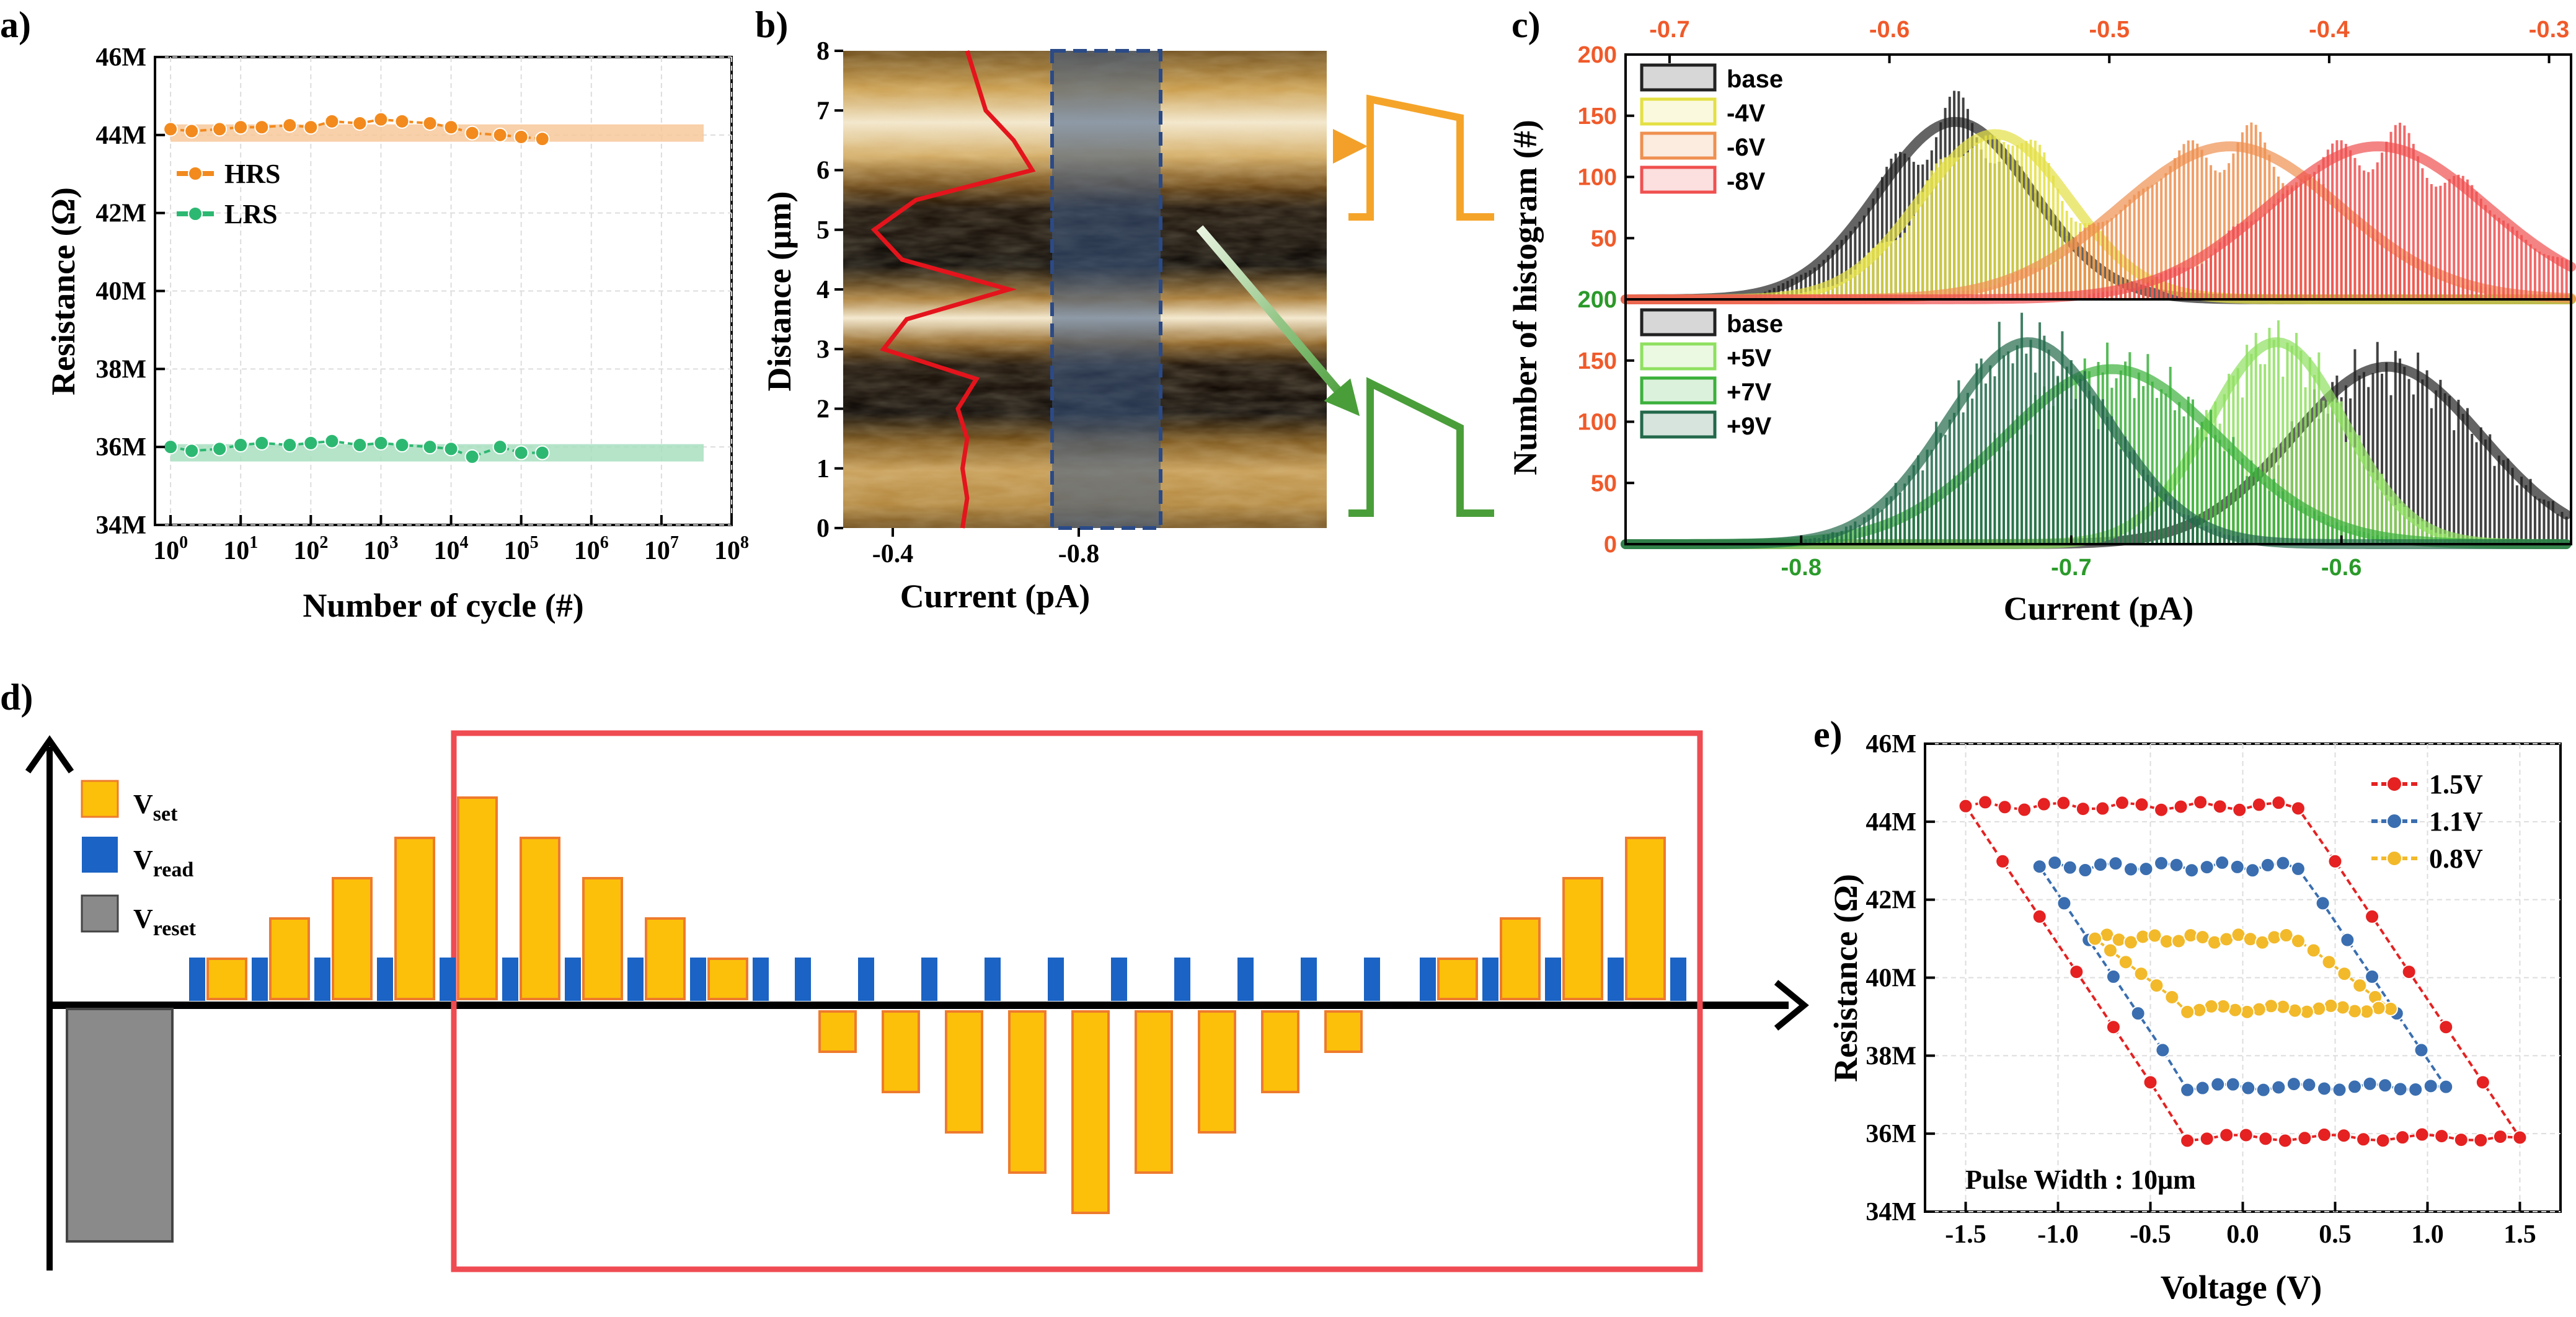 The image size is (2576, 1317). I want to click on set-pulse-icon, so click(1421, 157).